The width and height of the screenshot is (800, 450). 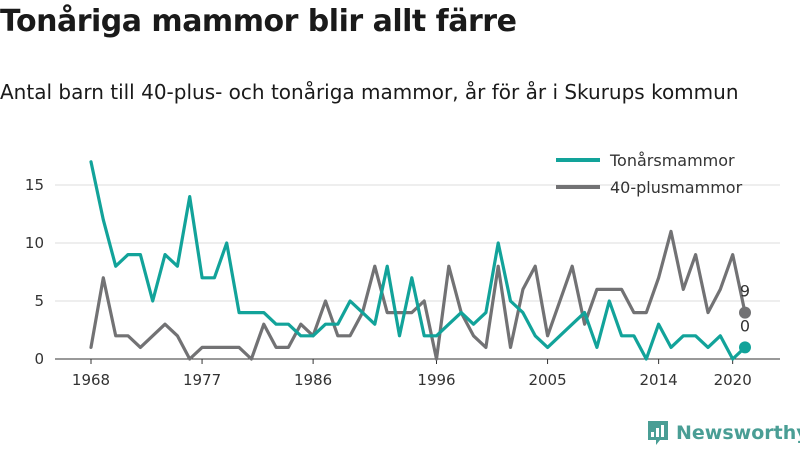 What do you see at coordinates (34, 243) in the screenshot?
I see `y-tick-label: 10` at bounding box center [34, 243].